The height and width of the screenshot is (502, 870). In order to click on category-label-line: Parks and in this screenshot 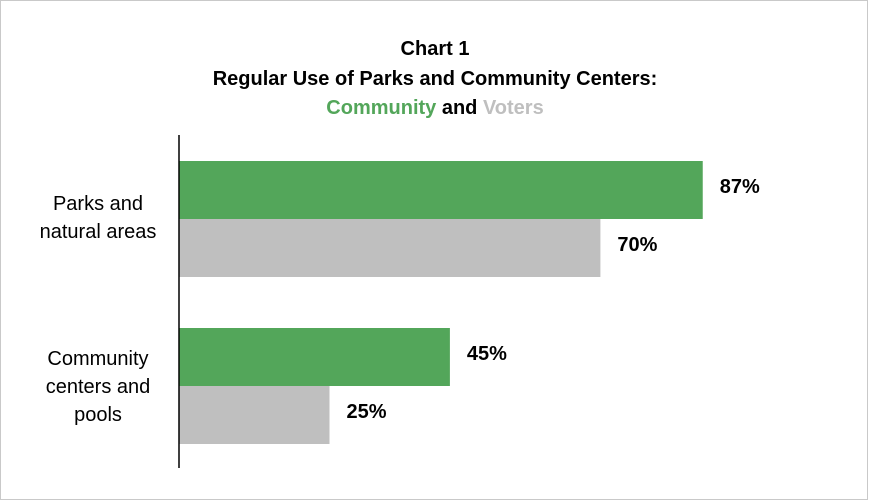, I will do `click(98, 204)`.